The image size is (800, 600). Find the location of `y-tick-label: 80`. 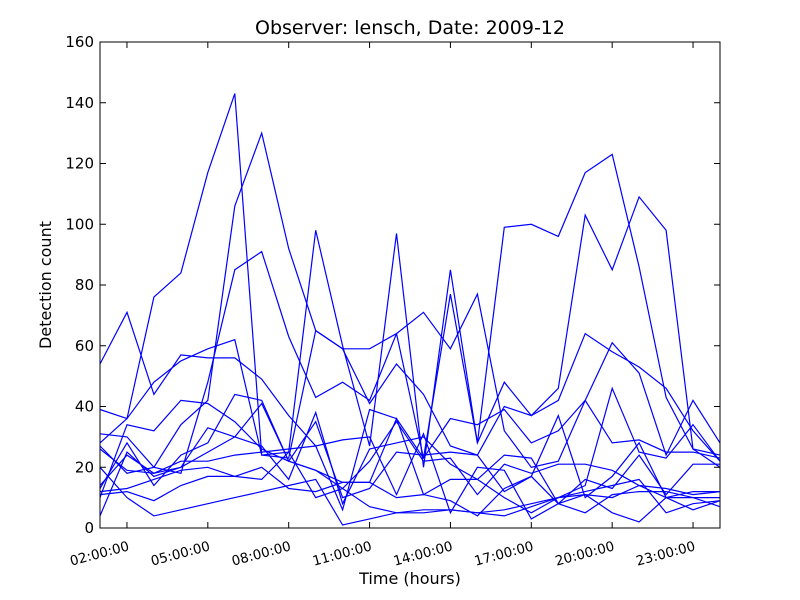

y-tick-label: 80 is located at coordinates (84, 285).